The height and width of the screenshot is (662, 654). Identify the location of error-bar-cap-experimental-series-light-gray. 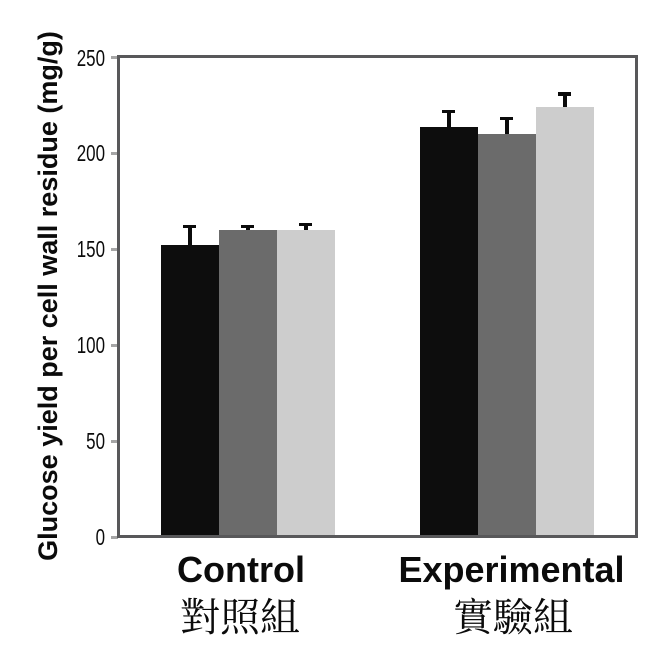
(565, 94).